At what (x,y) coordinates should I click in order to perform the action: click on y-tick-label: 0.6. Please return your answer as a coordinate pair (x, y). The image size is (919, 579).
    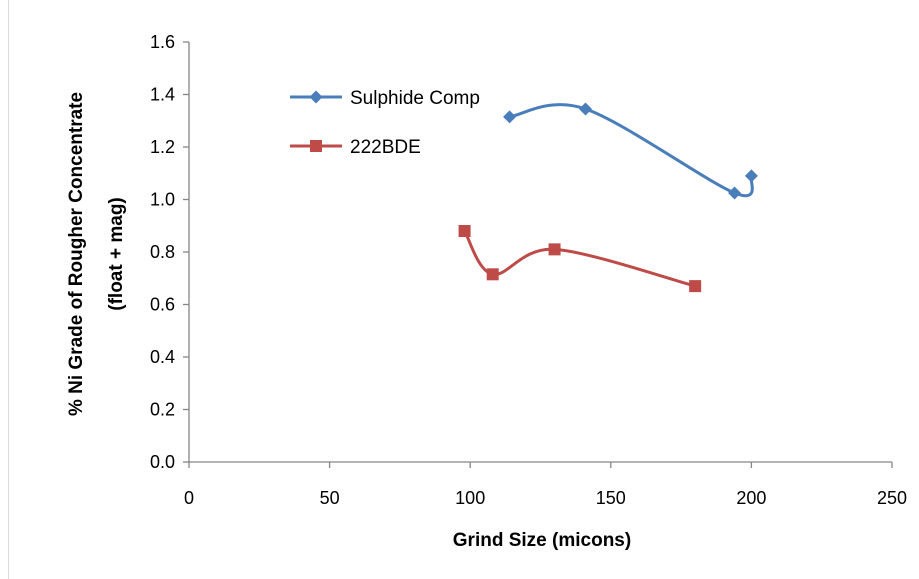
    Looking at the image, I should click on (162, 305).